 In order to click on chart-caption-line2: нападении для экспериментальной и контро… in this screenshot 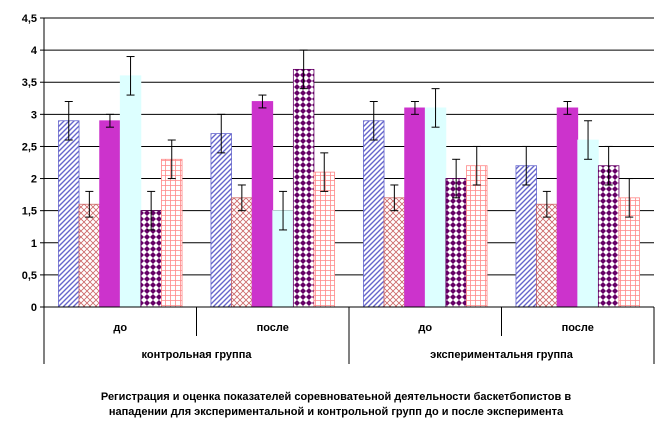, I will do `click(336, 412)`.